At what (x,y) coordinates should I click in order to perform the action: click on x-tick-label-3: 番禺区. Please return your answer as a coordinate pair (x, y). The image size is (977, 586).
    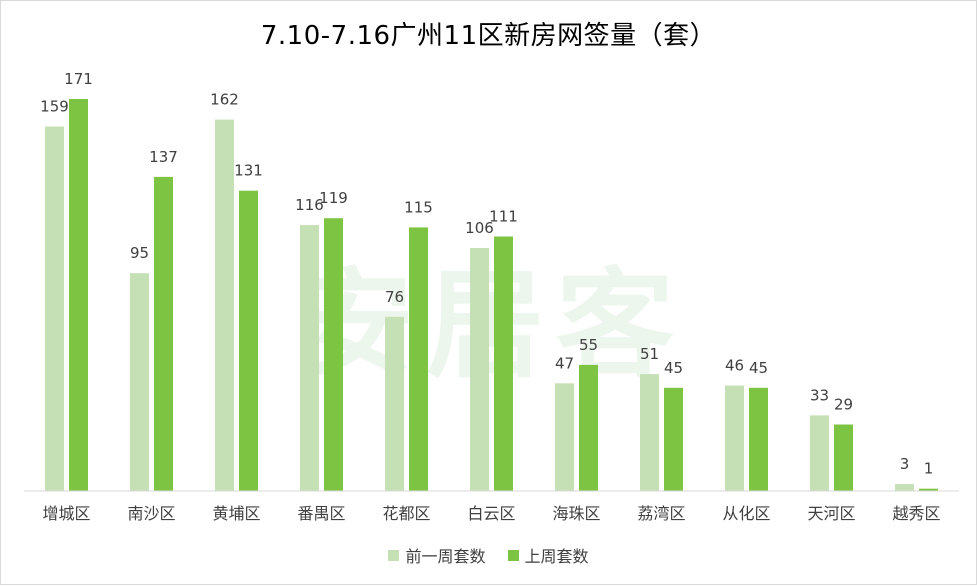
    Looking at the image, I should click on (321, 513).